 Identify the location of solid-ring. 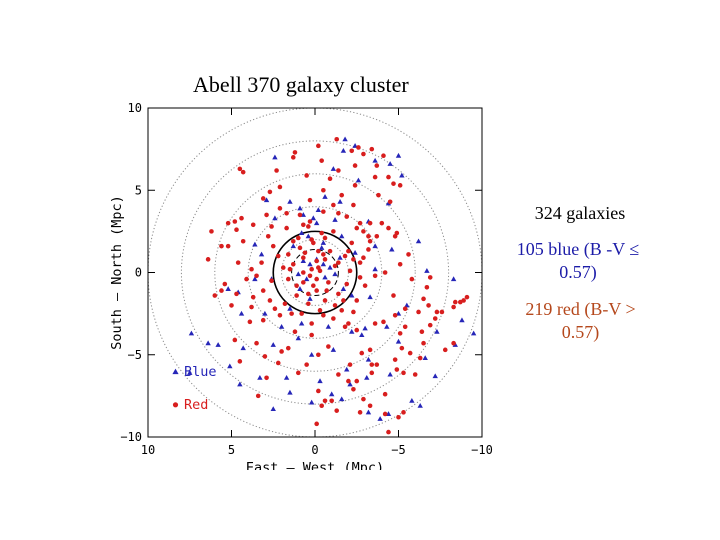
(315, 272).